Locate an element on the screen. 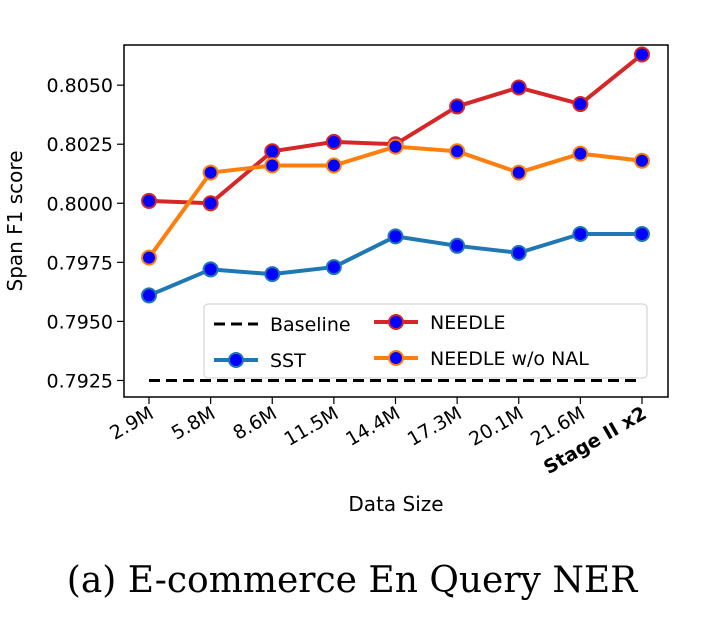  legend-item: SST is located at coordinates (260, 361).